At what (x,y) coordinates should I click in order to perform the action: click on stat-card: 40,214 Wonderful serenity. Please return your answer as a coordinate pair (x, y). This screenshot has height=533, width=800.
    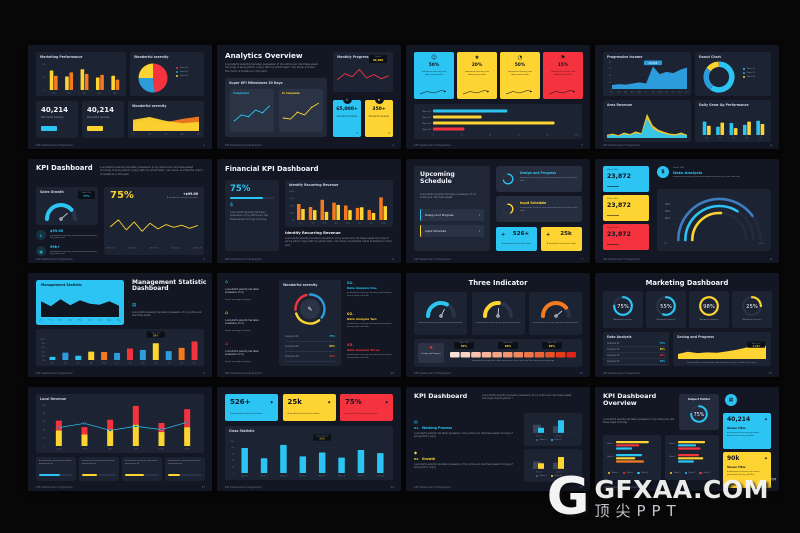
    Looking at the image, I should click on (103, 119).